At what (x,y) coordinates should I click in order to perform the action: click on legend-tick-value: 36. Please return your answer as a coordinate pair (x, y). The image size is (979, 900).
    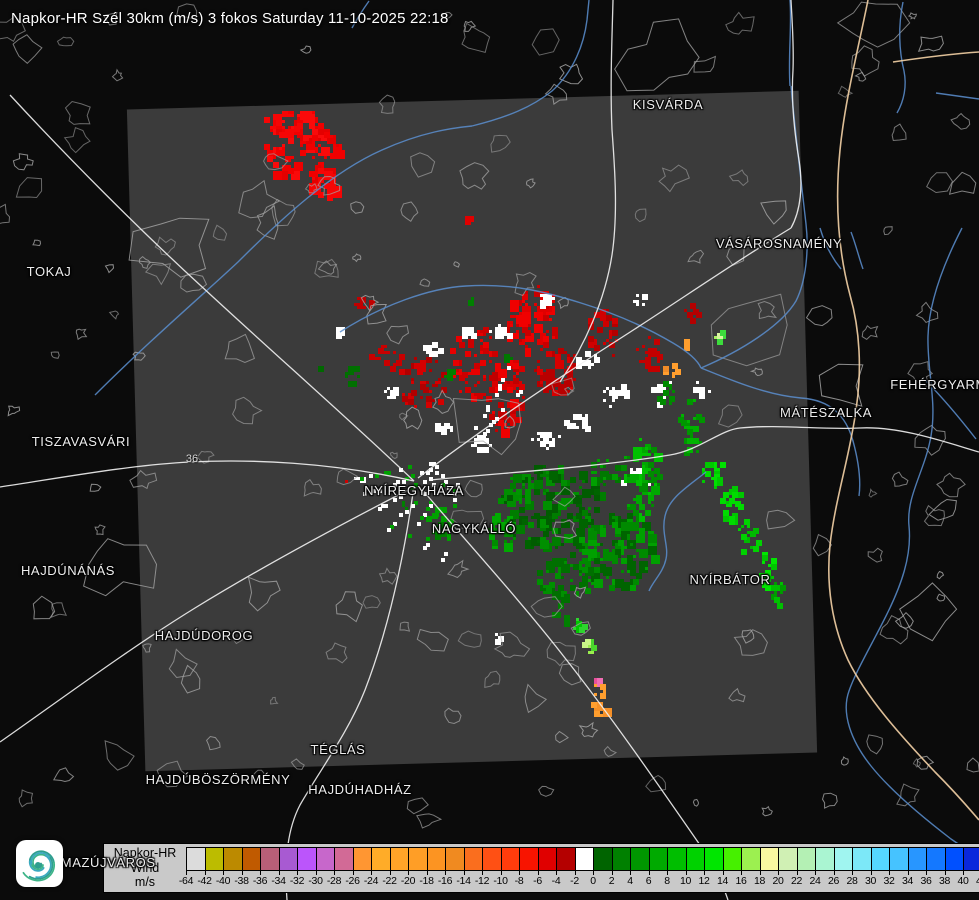
    Looking at the image, I should click on (926, 881).